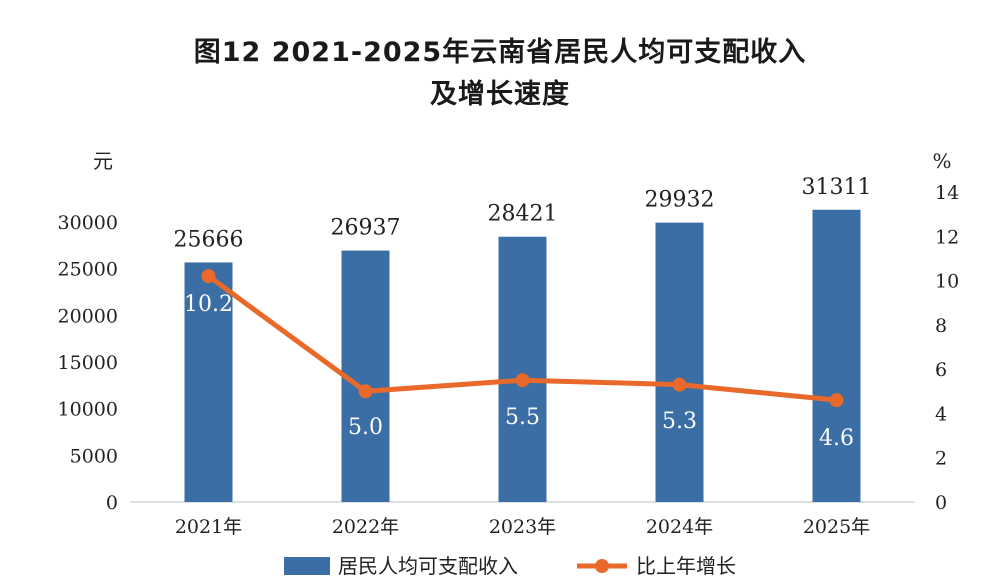  I want to click on right-axis-tick-label: 6, so click(941, 370).